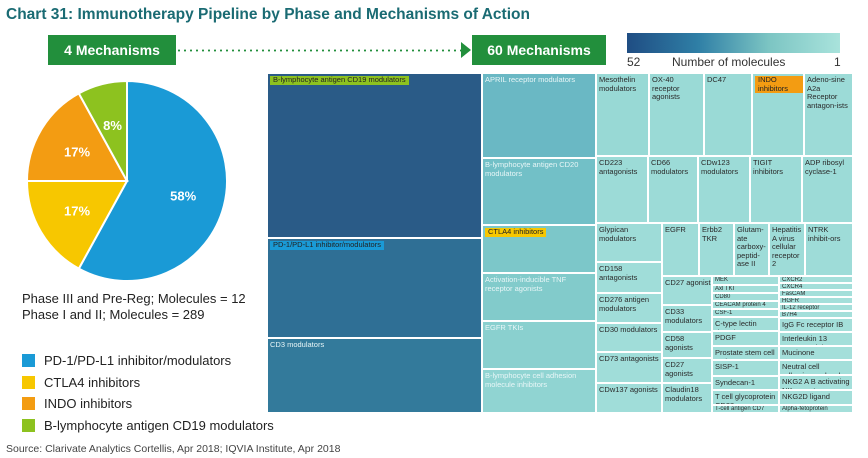  I want to click on treemap-cell-label: NTRK inhibit-ors, so click(824, 234).